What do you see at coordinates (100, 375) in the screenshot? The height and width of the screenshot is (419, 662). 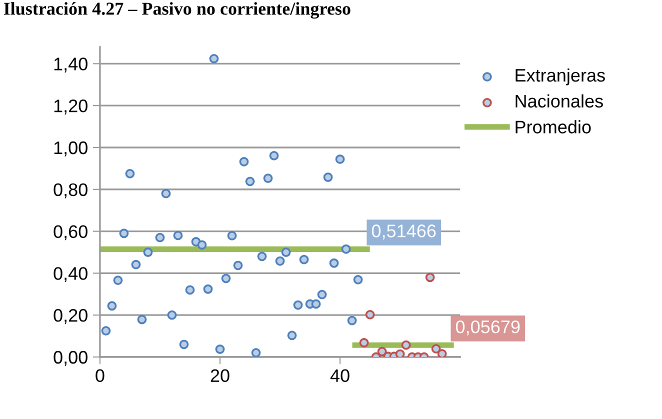 I see `x-tick-label: 0` at bounding box center [100, 375].